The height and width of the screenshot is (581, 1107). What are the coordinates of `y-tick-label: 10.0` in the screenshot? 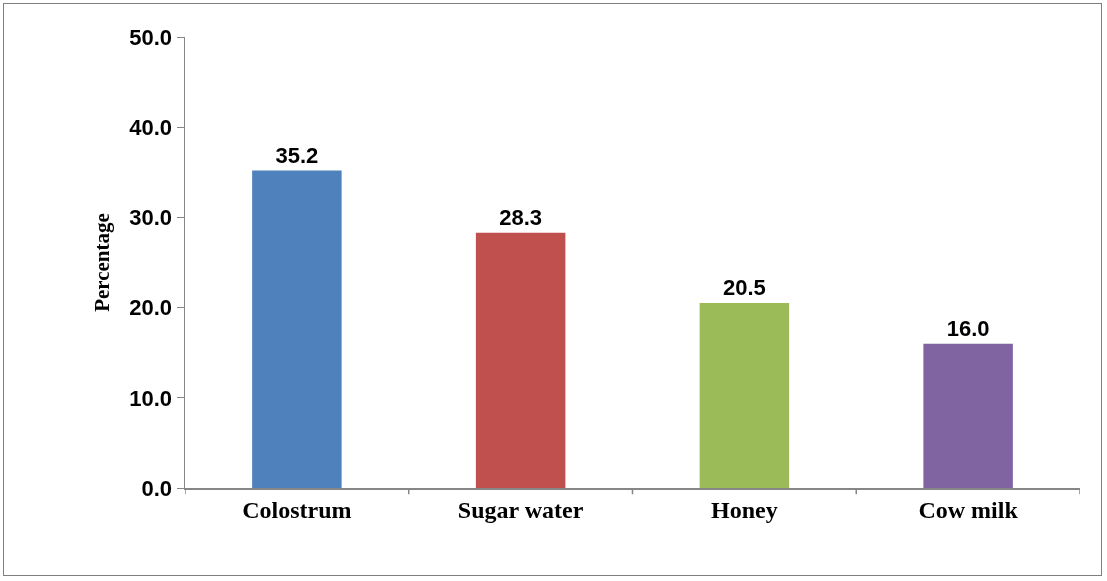 It's located at (151, 398).